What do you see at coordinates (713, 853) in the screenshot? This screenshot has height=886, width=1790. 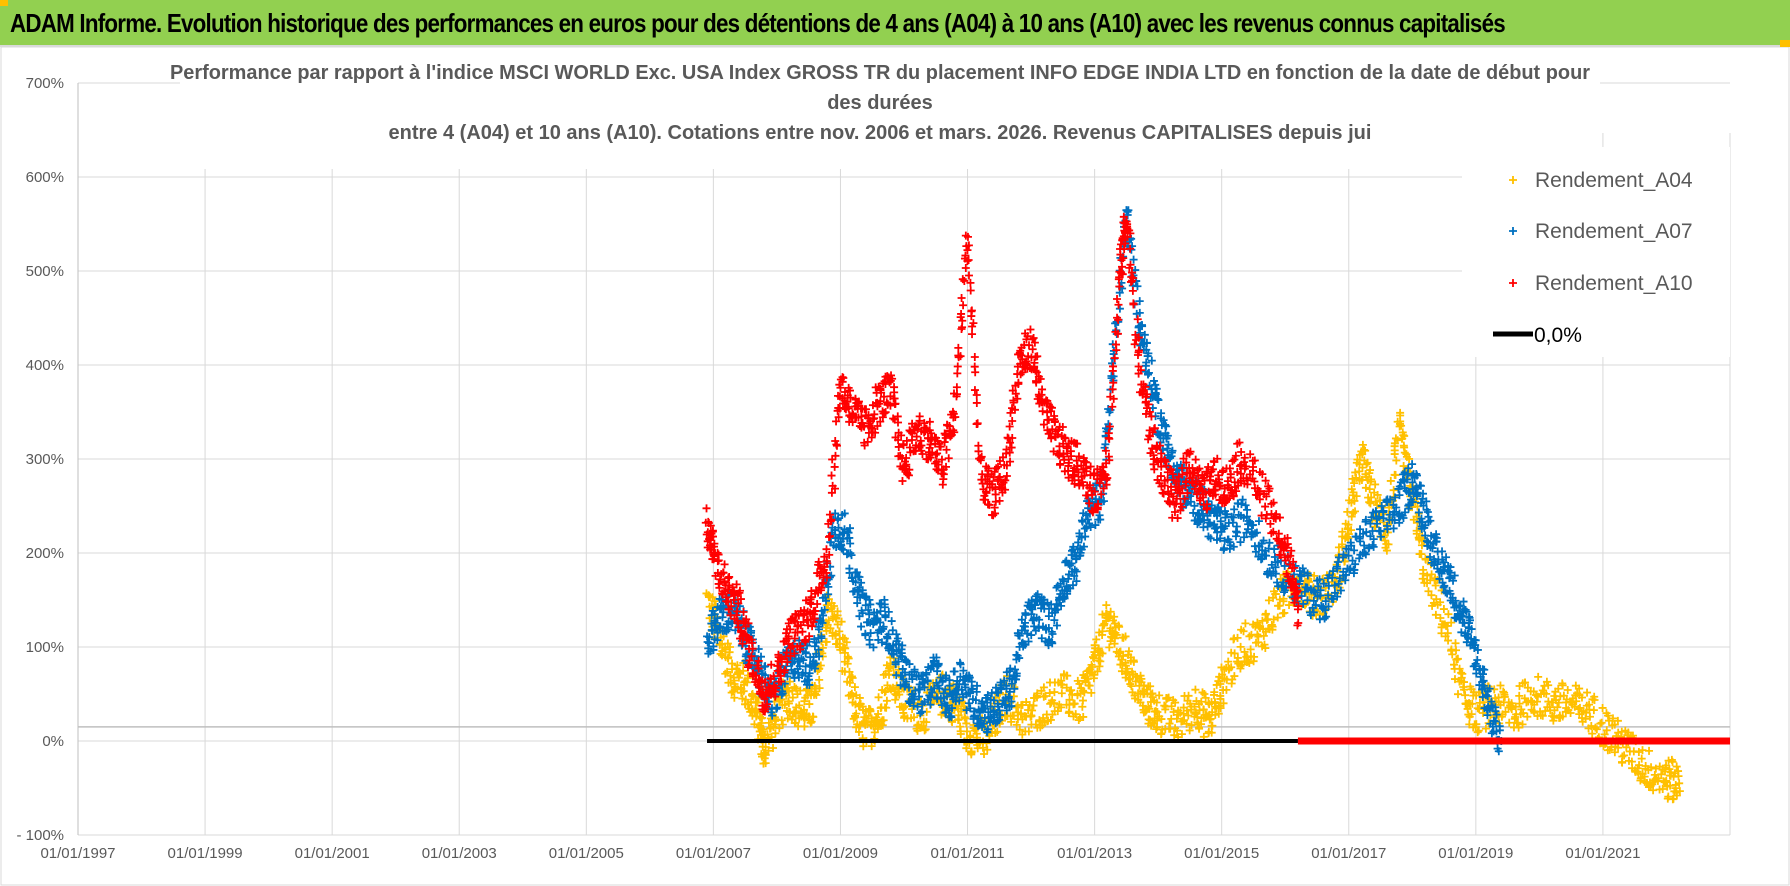 I see `x-tick-label: 01/01/2007` at bounding box center [713, 853].